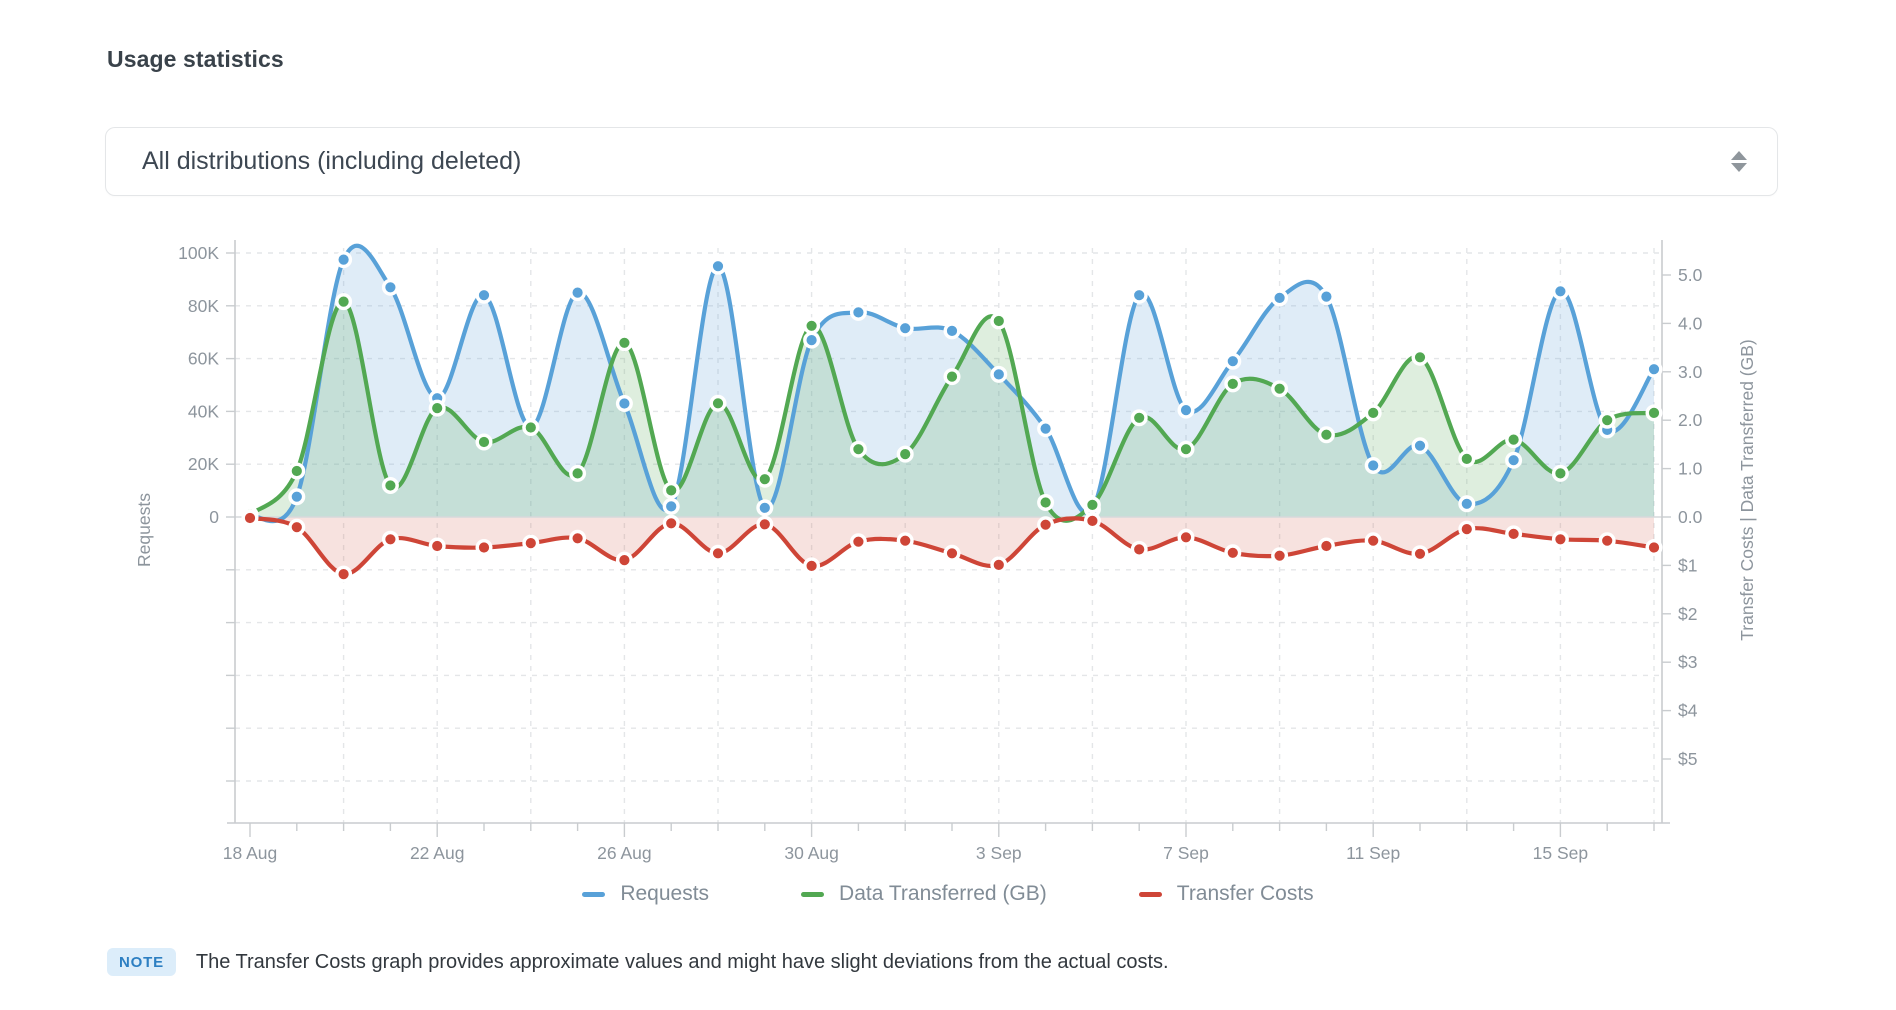 The height and width of the screenshot is (1010, 1896). Describe the element at coordinates (1150, 894) in the screenshot. I see `transfer-costs-legend-swatch` at that location.